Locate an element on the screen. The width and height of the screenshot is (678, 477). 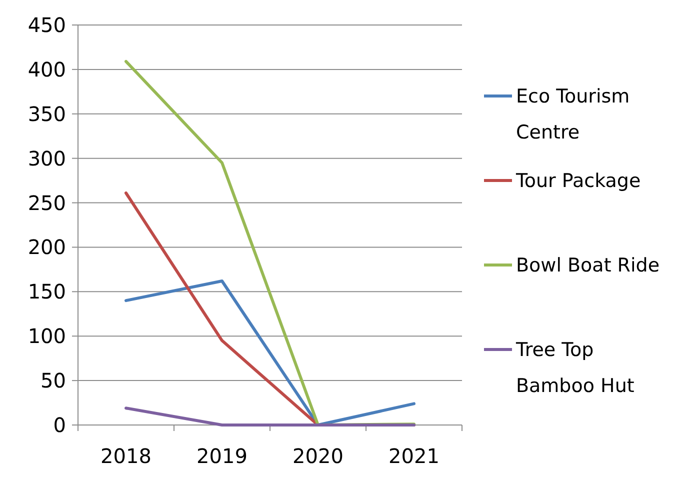
y-tick-label: 300 is located at coordinates (47, 158).